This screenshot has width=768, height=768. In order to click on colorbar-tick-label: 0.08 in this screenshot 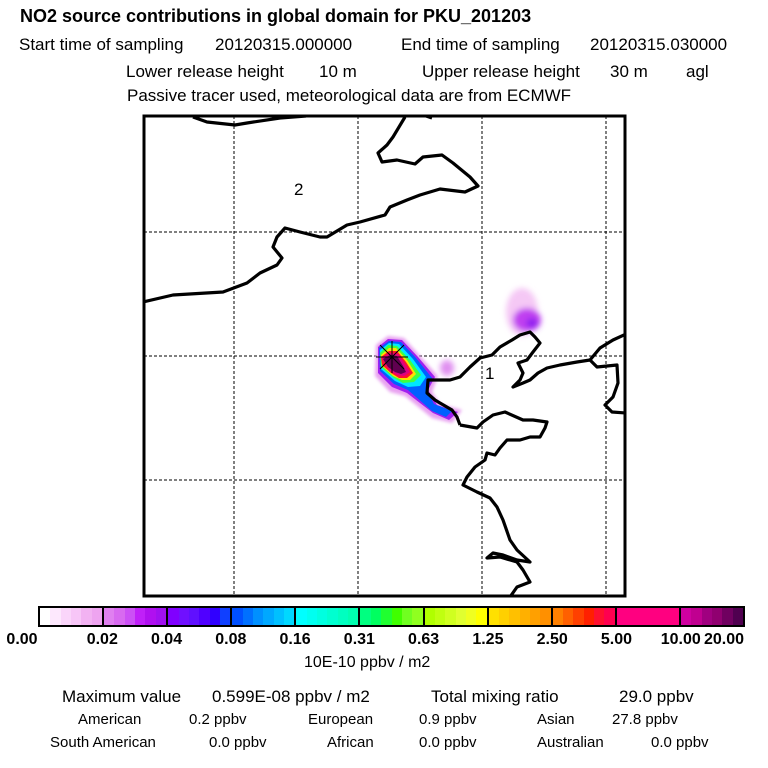, I will do `click(231, 639)`.